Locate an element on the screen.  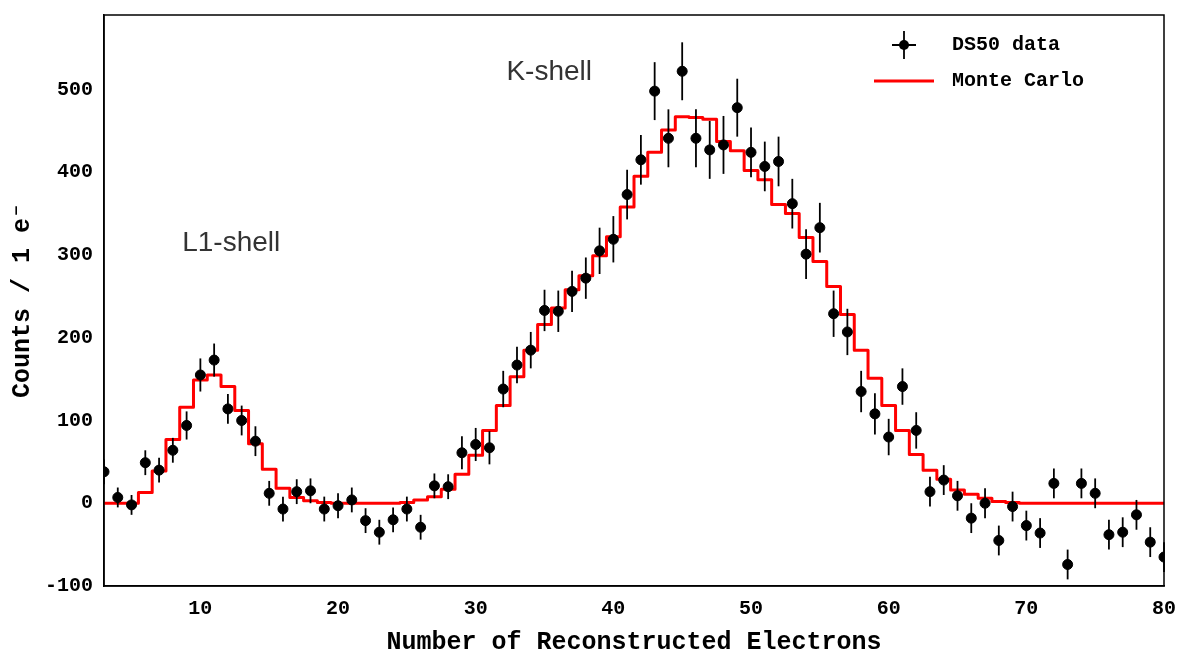
y-tick-label: 500 is located at coordinates (75, 89).